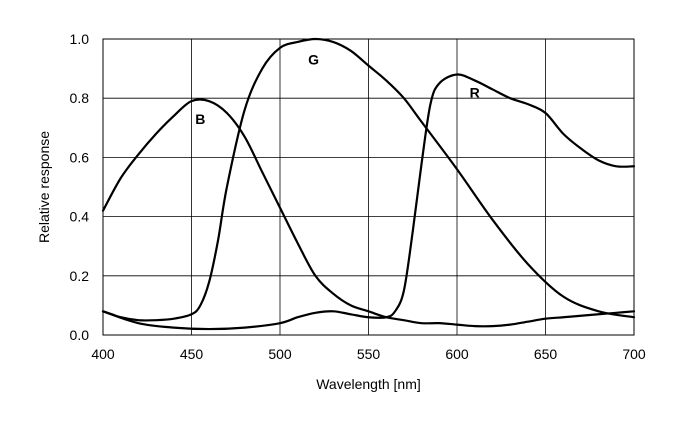 The height and width of the screenshot is (428, 690). Describe the element at coordinates (457, 354) in the screenshot. I see `x-tick-label: 600` at that location.